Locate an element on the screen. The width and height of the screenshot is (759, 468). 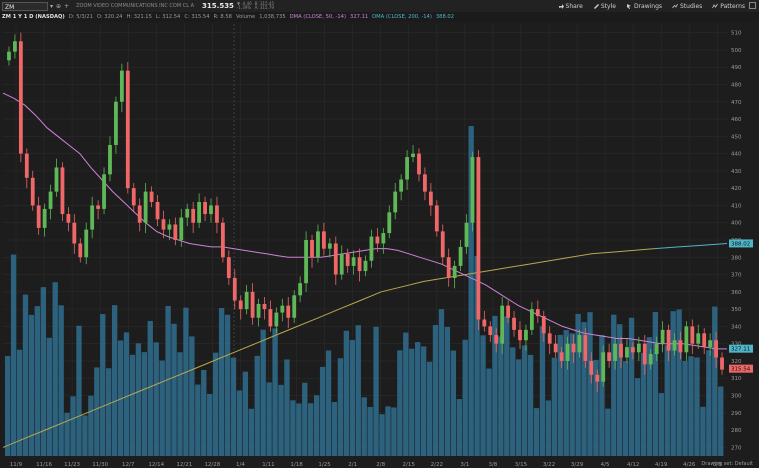
style-button: Style is located at coordinates (604, 6).